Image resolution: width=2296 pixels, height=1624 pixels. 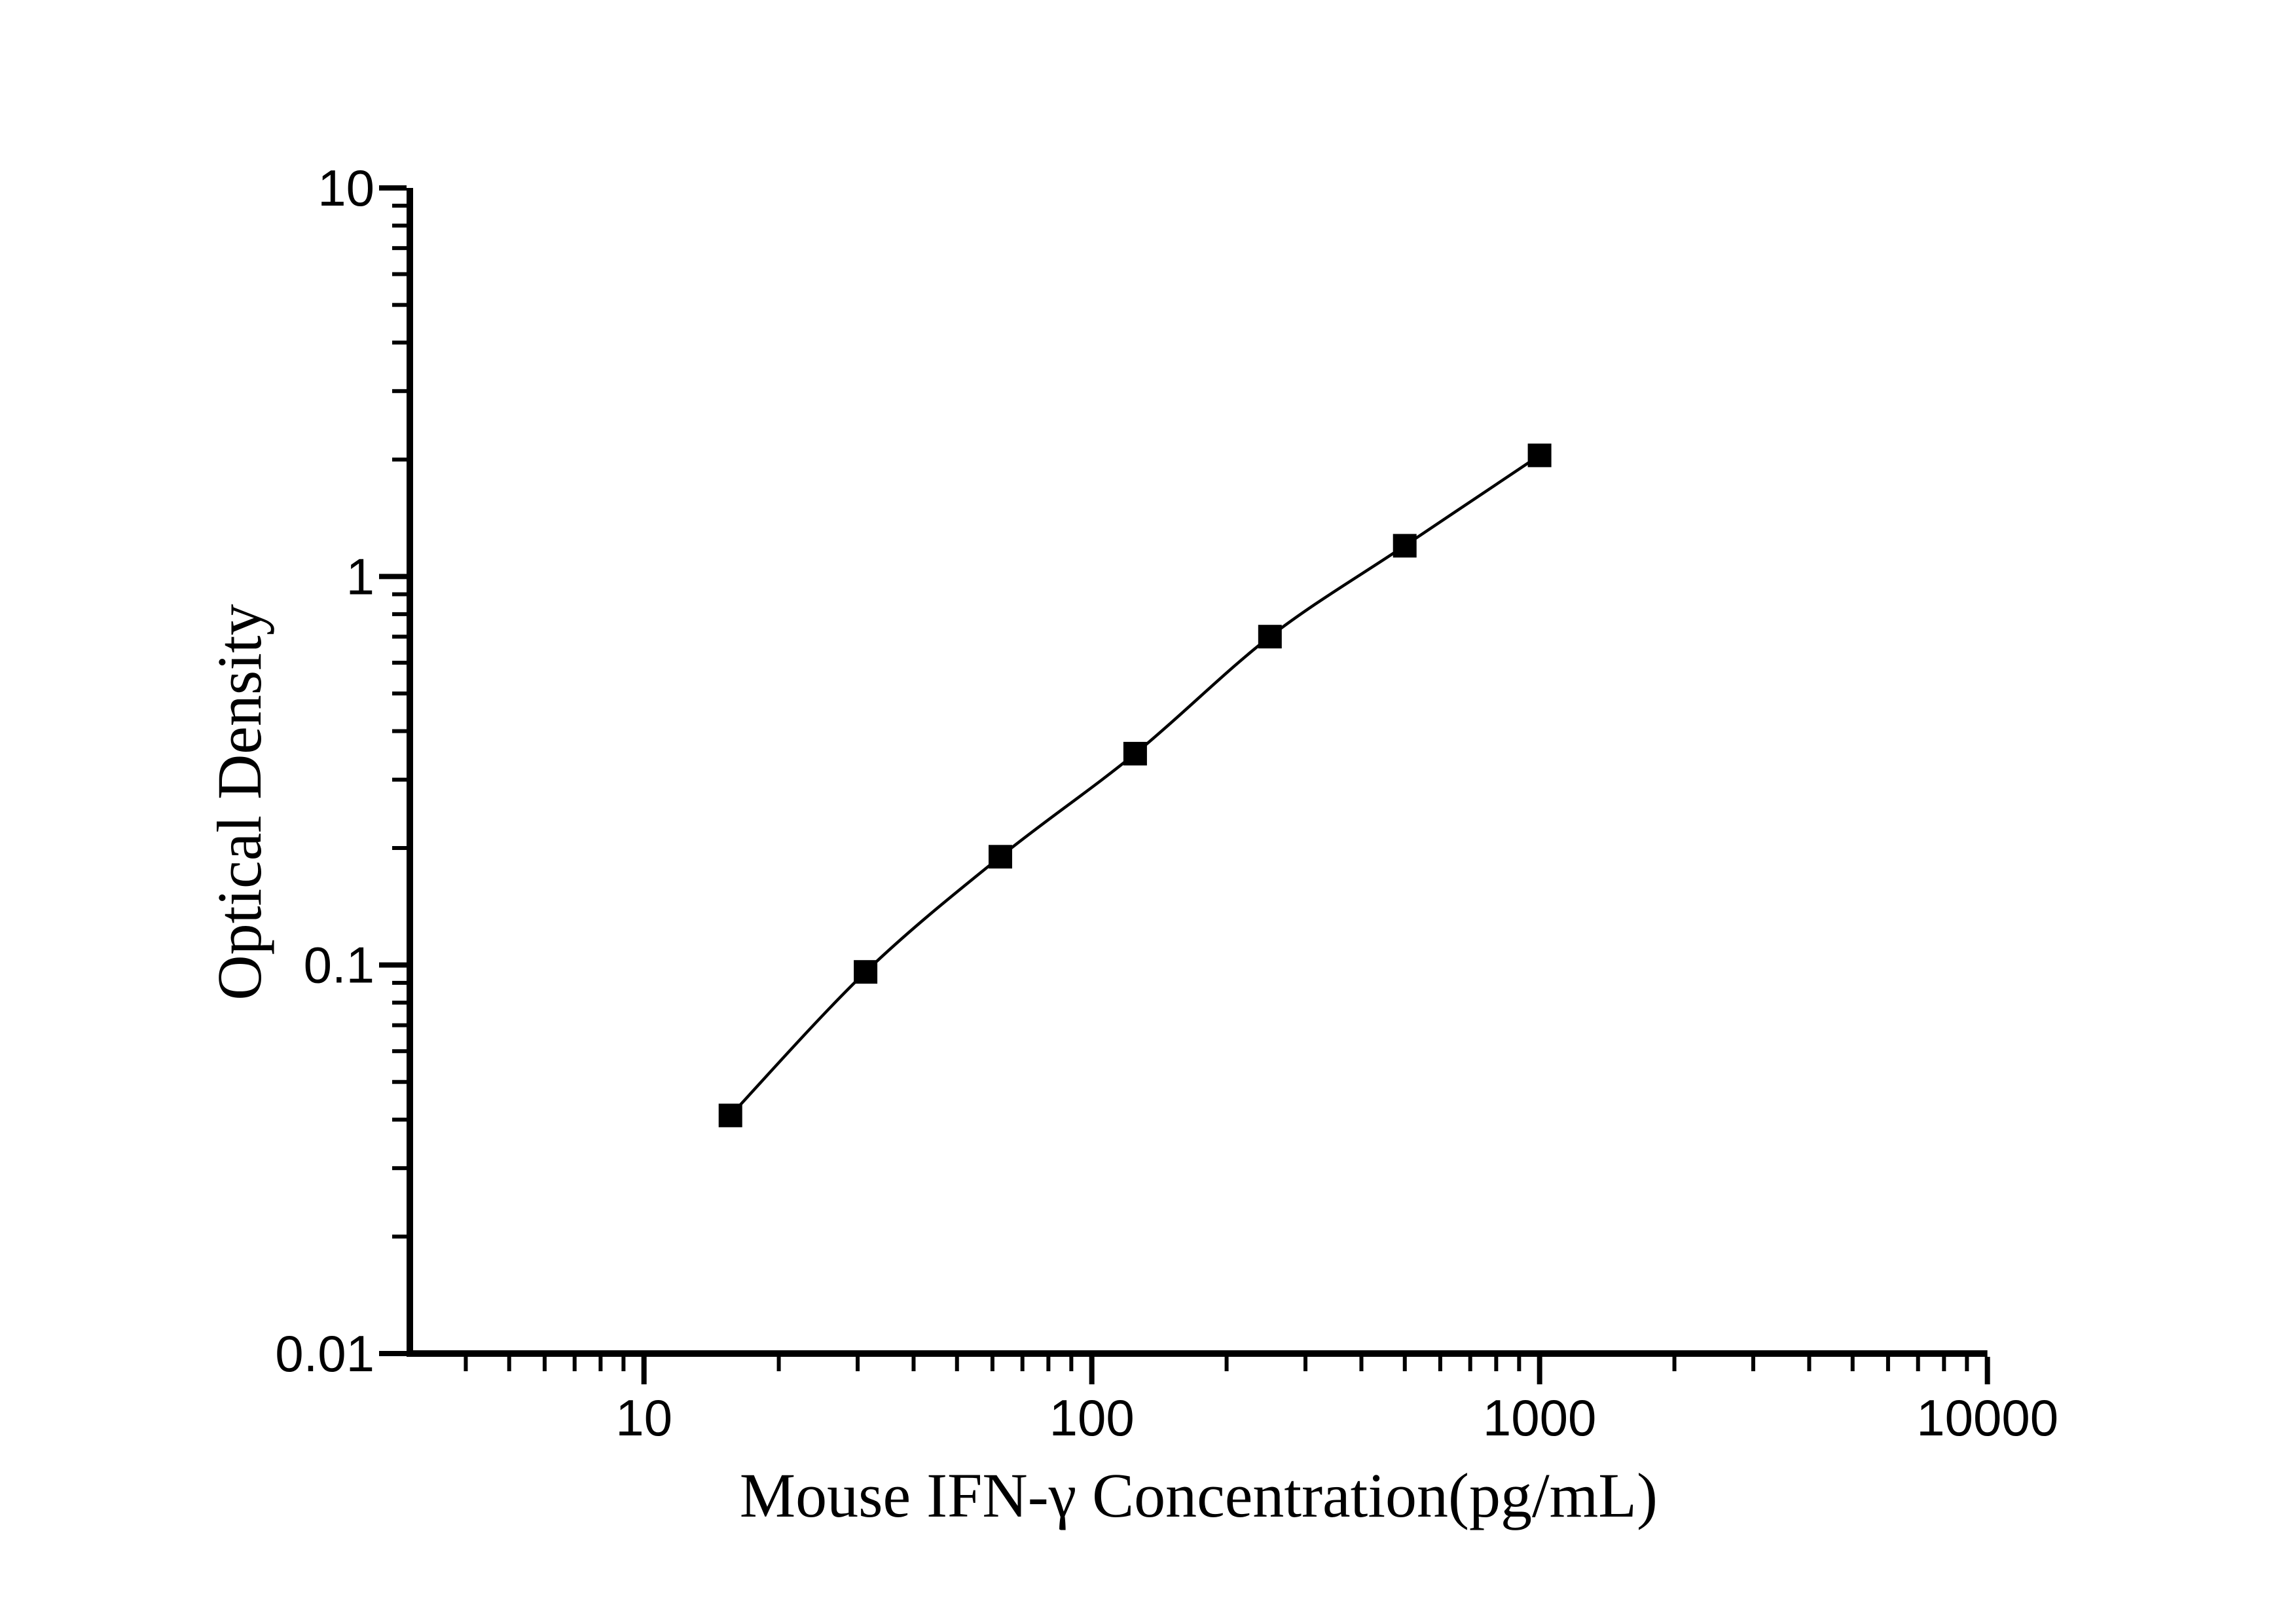 What do you see at coordinates (1199, 1495) in the screenshot?
I see `x-axis-title: Mouse IFN-γ Concentration(pg/mL)` at bounding box center [1199, 1495].